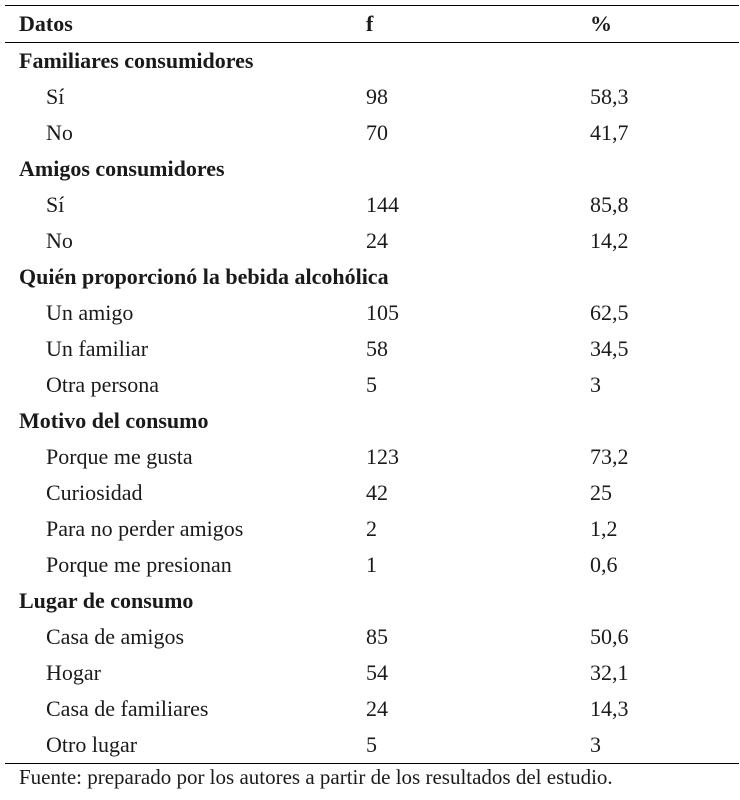  What do you see at coordinates (664, 24) in the screenshot?
I see `header-percent: %` at bounding box center [664, 24].